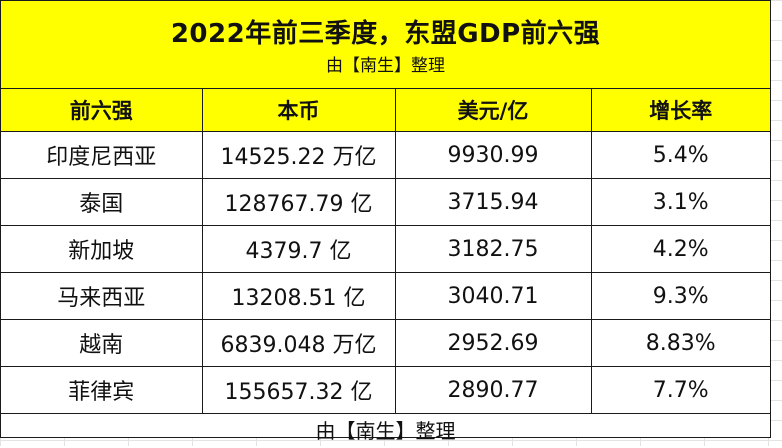 This screenshot has height=448, width=782. I want to click on country-cell: 越南, so click(102, 343).